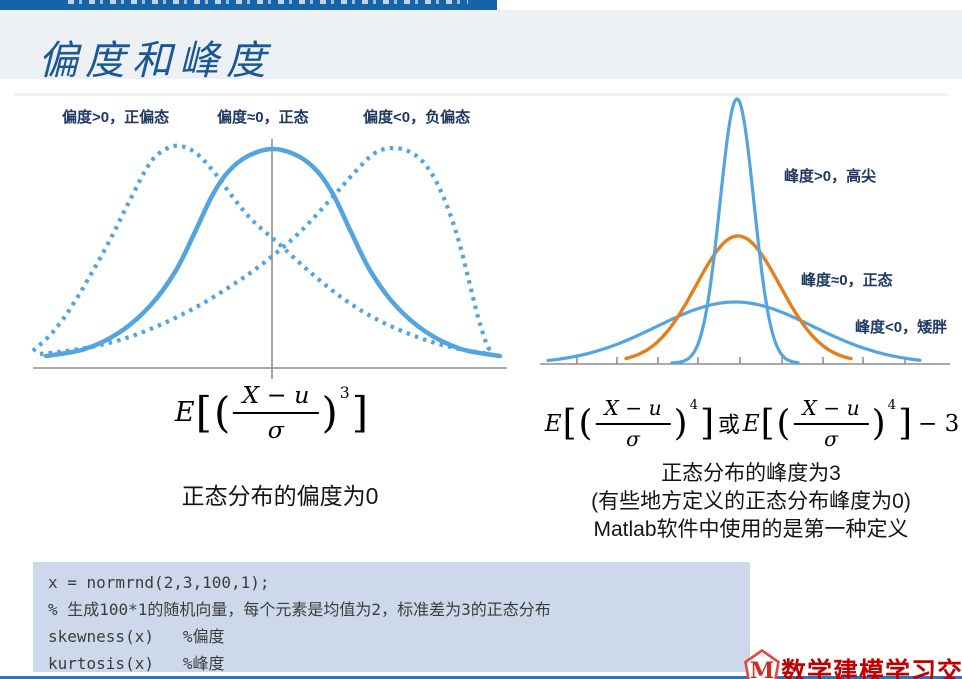 This screenshot has width=962, height=679. What do you see at coordinates (155, 61) in the screenshot?
I see `page-title: 偏度和峰度` at bounding box center [155, 61].